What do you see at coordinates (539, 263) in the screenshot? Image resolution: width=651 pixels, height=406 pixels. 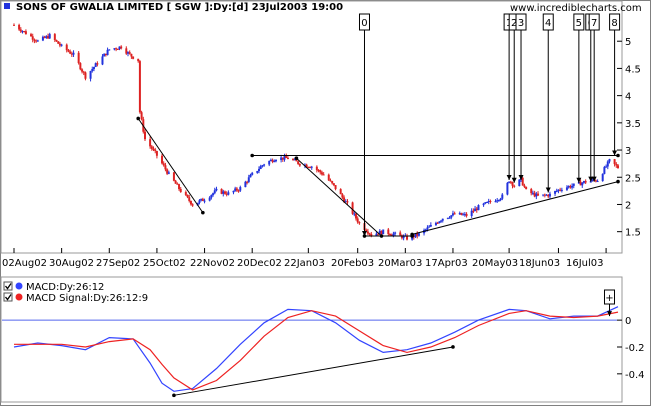 I see `date-tick-label: 18Jun03` at bounding box center [539, 263].